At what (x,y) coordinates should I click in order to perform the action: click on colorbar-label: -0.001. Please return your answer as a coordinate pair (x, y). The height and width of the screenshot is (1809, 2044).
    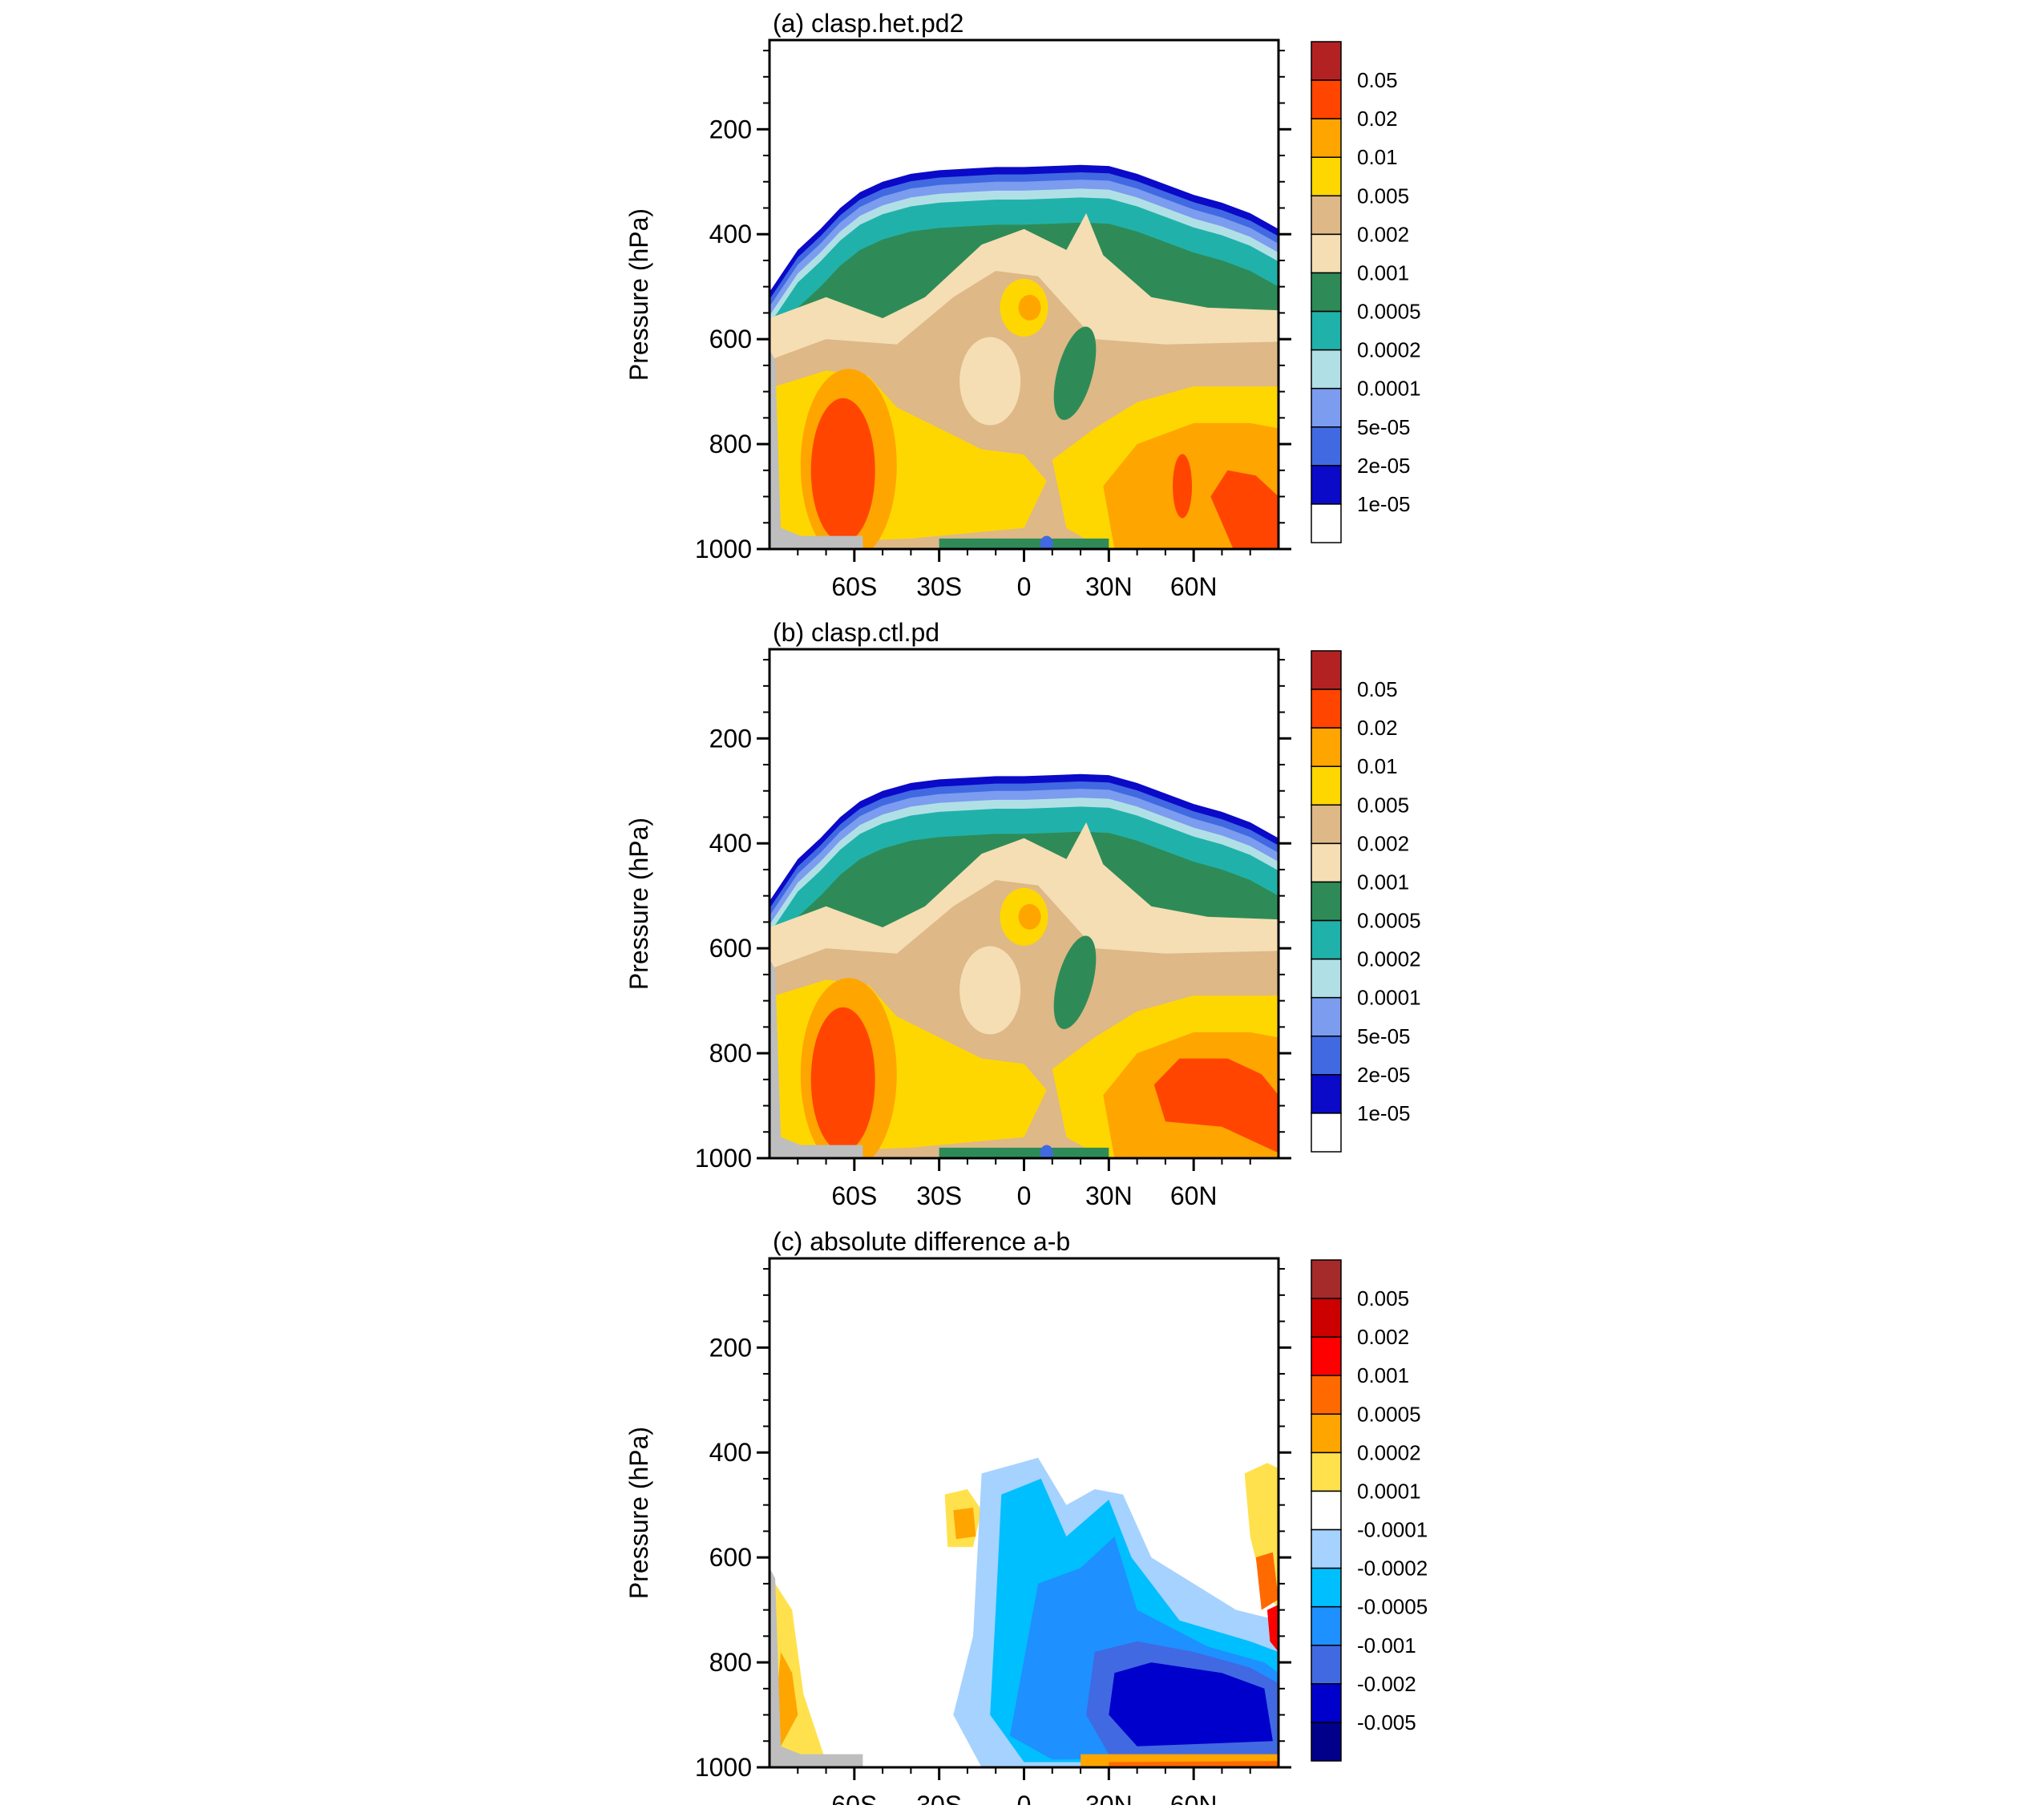
    Looking at the image, I should click on (1386, 1646).